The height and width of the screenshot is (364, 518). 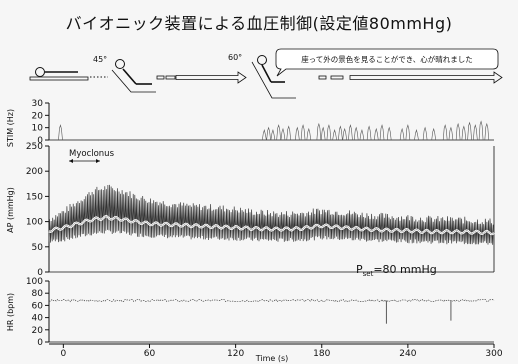 What do you see at coordinates (100, 59) in the screenshot?
I see `angle-45-label: 45°` at bounding box center [100, 59].